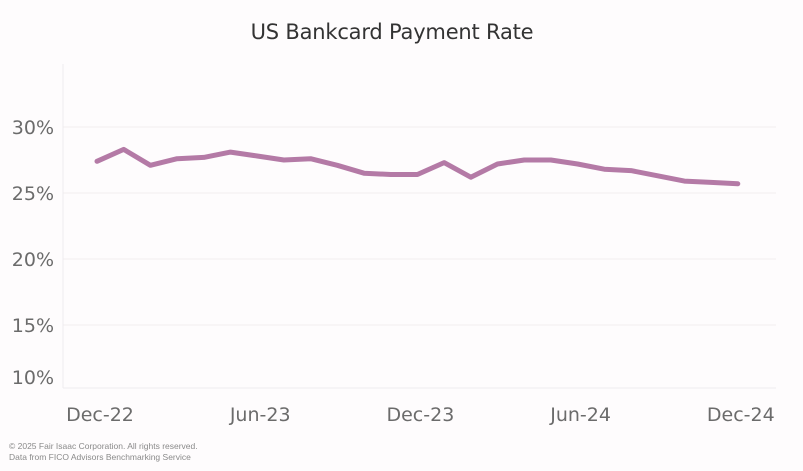 This screenshot has height=471, width=803. Describe the element at coordinates (33, 326) in the screenshot. I see `y-tick-label: 15%` at that location.